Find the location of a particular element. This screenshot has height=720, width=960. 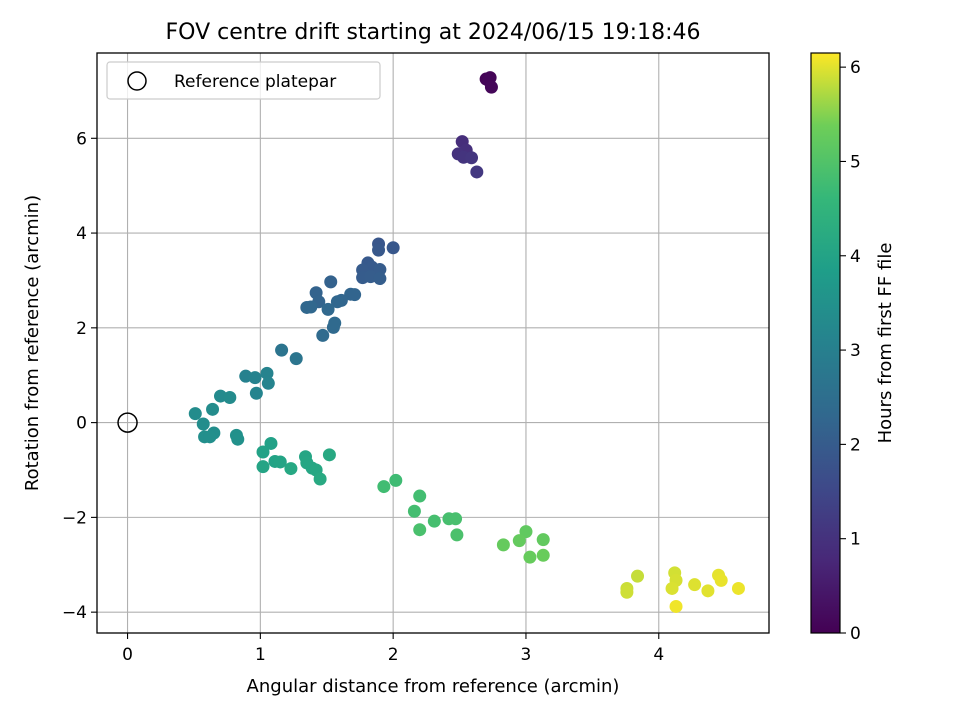

colorbar-tick-label: 1 is located at coordinates (855, 540).